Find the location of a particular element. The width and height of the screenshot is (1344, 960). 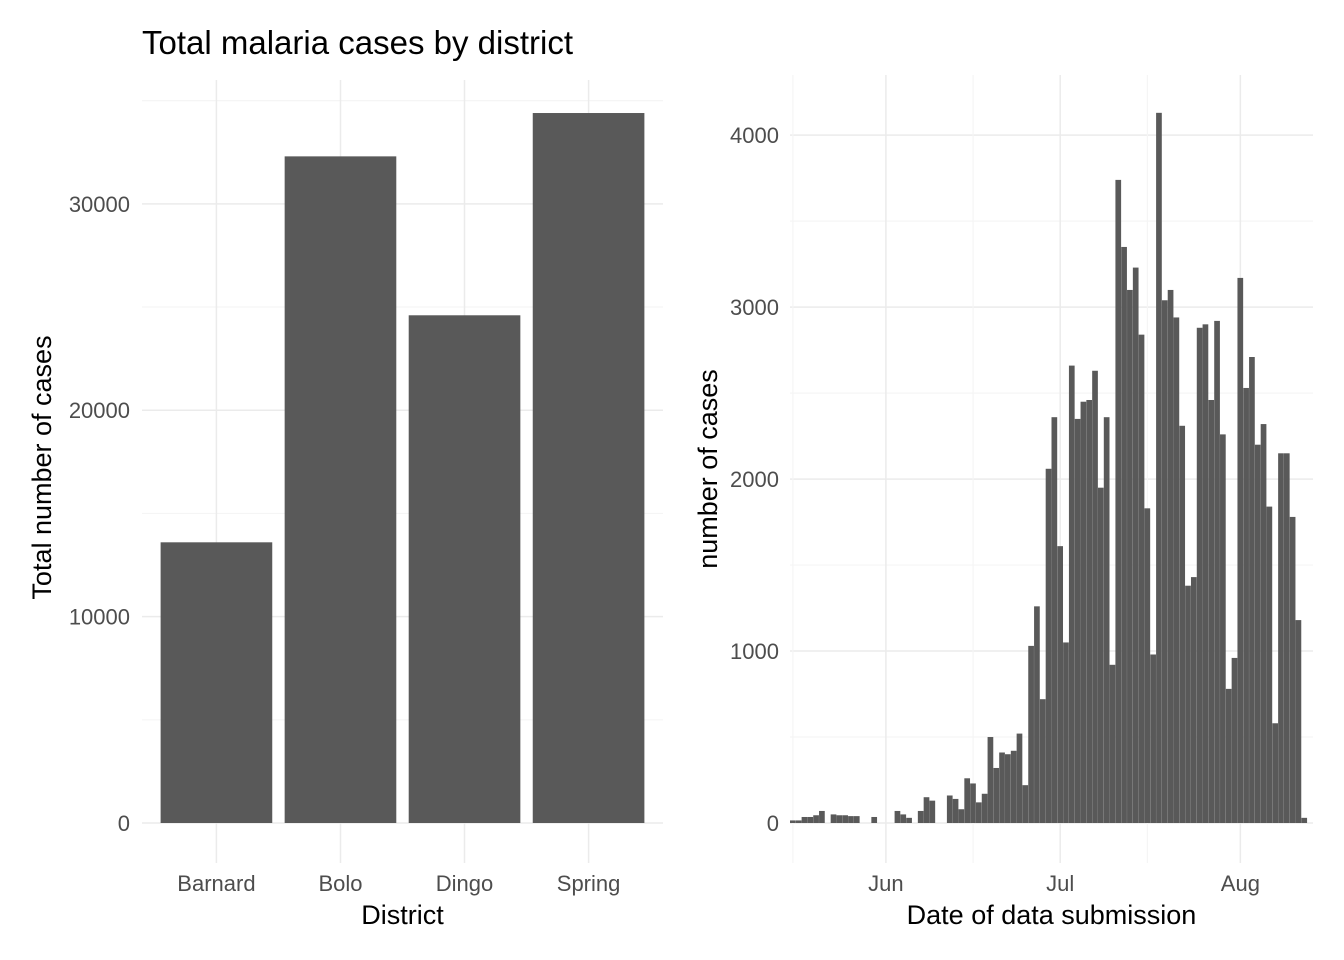

y-tick-label: 30000 is located at coordinates (99, 204).